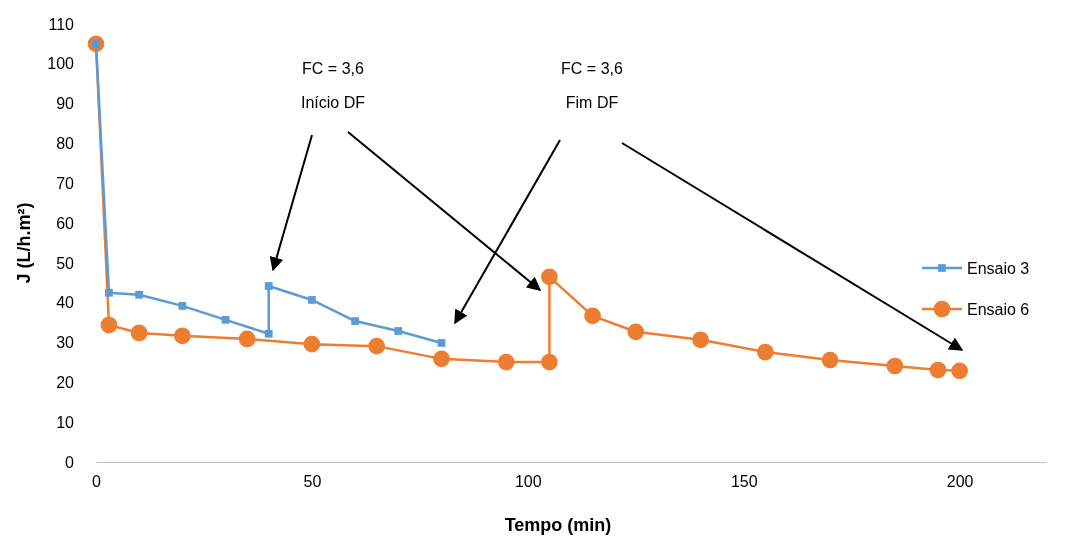 This screenshot has width=1072, height=536. Describe the element at coordinates (65, 422) in the screenshot. I see `y-tick-label: 10` at that location.